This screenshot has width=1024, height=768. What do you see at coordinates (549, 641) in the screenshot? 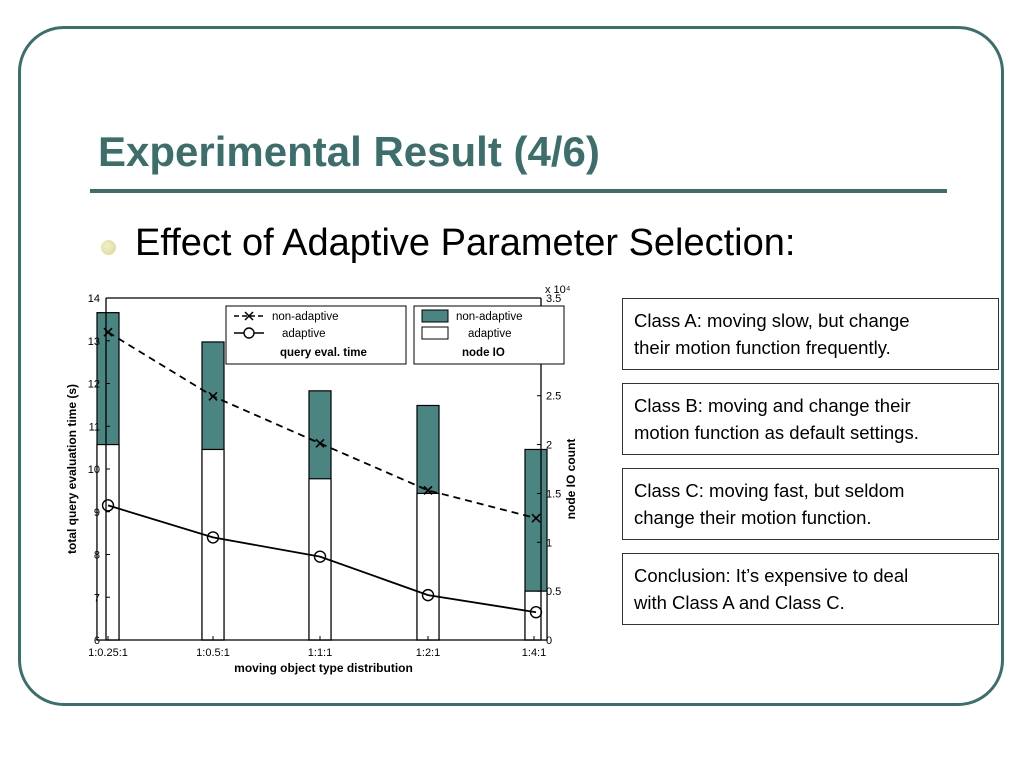
I see `y2-tick-label: 0` at bounding box center [549, 641].